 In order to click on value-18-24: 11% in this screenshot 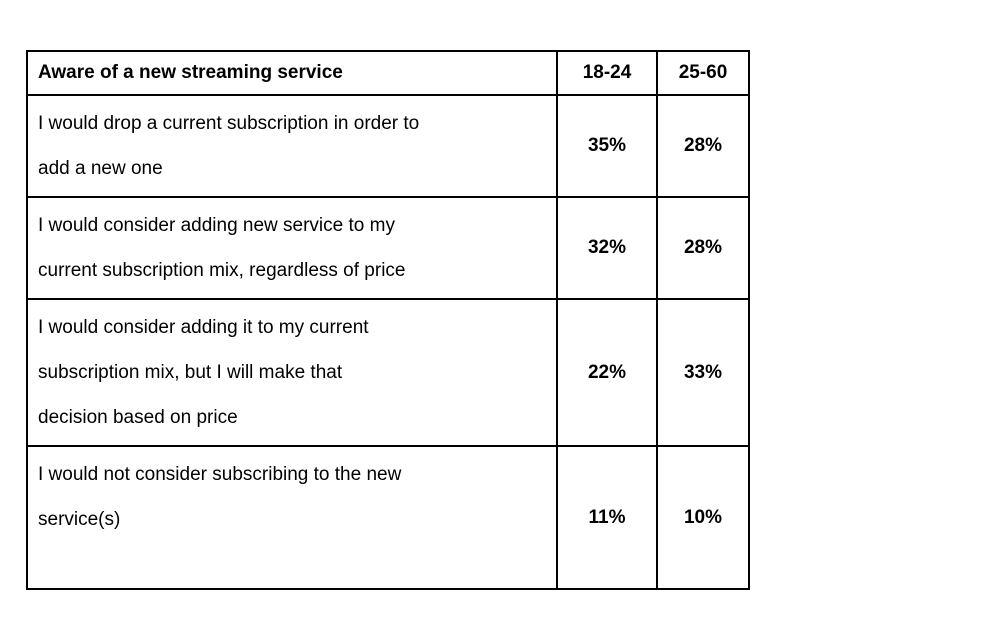, I will do `click(607, 517)`.